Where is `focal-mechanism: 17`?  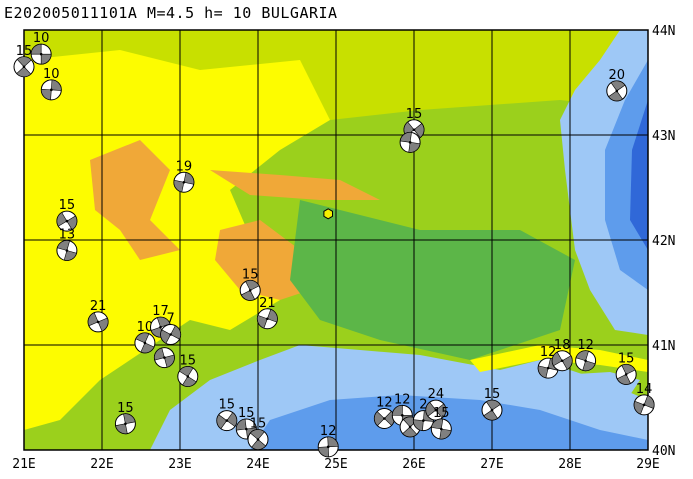
focal-mechanism: 17 is located at coordinates (160, 321).